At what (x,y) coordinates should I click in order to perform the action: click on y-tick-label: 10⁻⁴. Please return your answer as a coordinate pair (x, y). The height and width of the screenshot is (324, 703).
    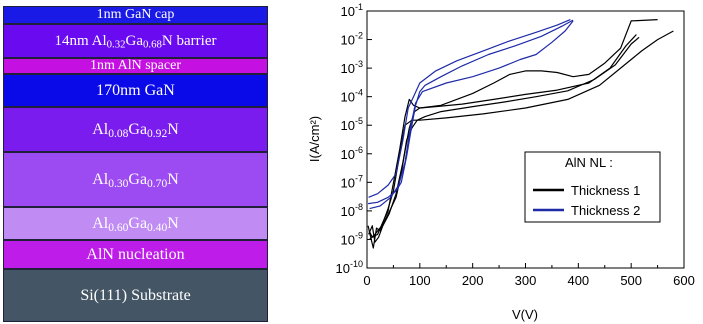
    Looking at the image, I should click on (352, 96).